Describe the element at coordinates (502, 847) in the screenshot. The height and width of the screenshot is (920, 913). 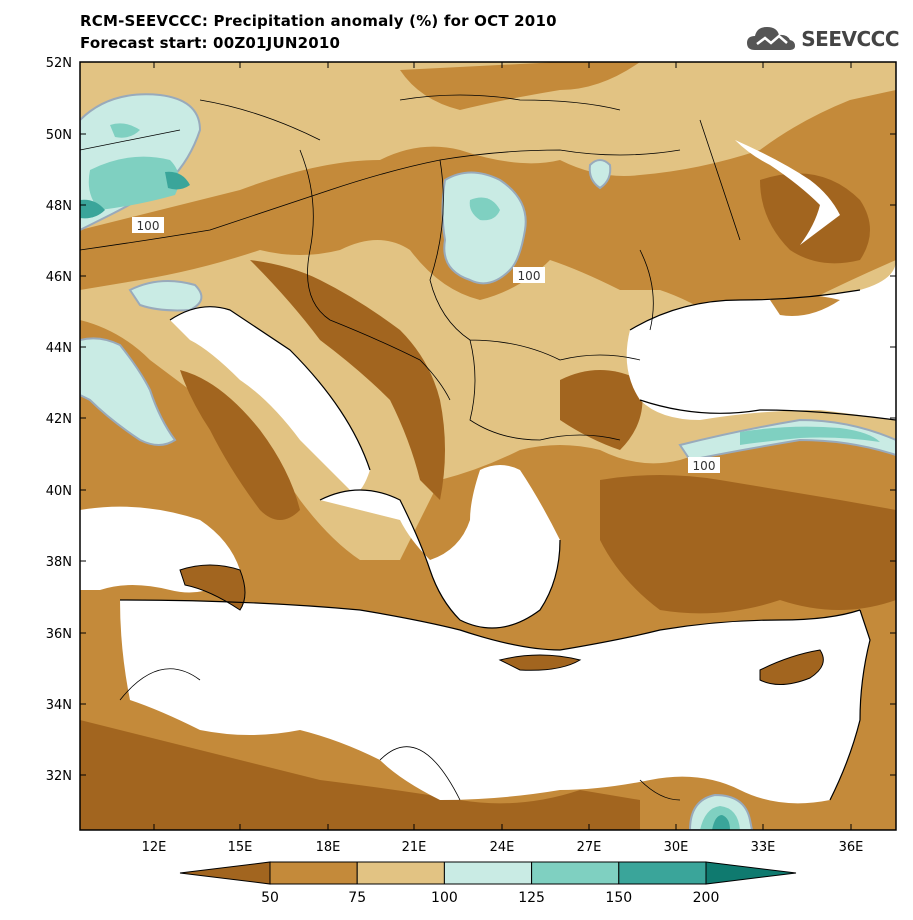
I see `lon-tick-label: 24E` at that location.